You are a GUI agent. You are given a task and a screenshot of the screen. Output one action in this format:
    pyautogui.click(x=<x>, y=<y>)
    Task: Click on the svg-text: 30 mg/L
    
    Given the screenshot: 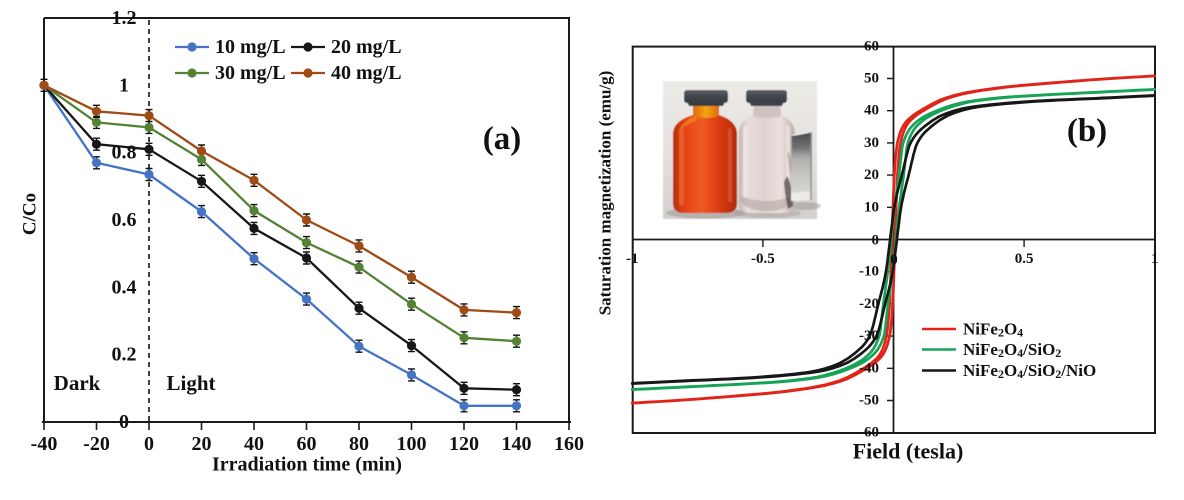 What is the action you would take?
    pyautogui.click(x=250, y=73)
    